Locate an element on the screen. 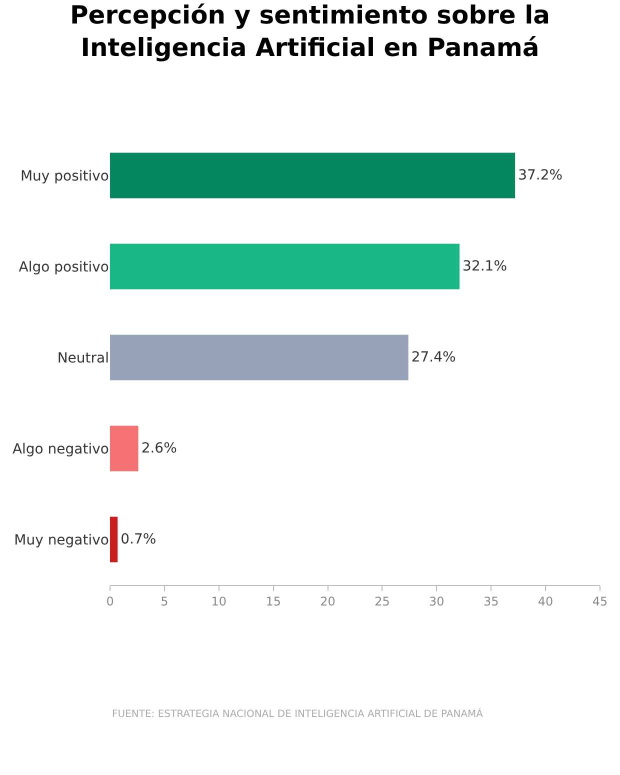  y-tick-label: Algo negativo is located at coordinates (60, 449).